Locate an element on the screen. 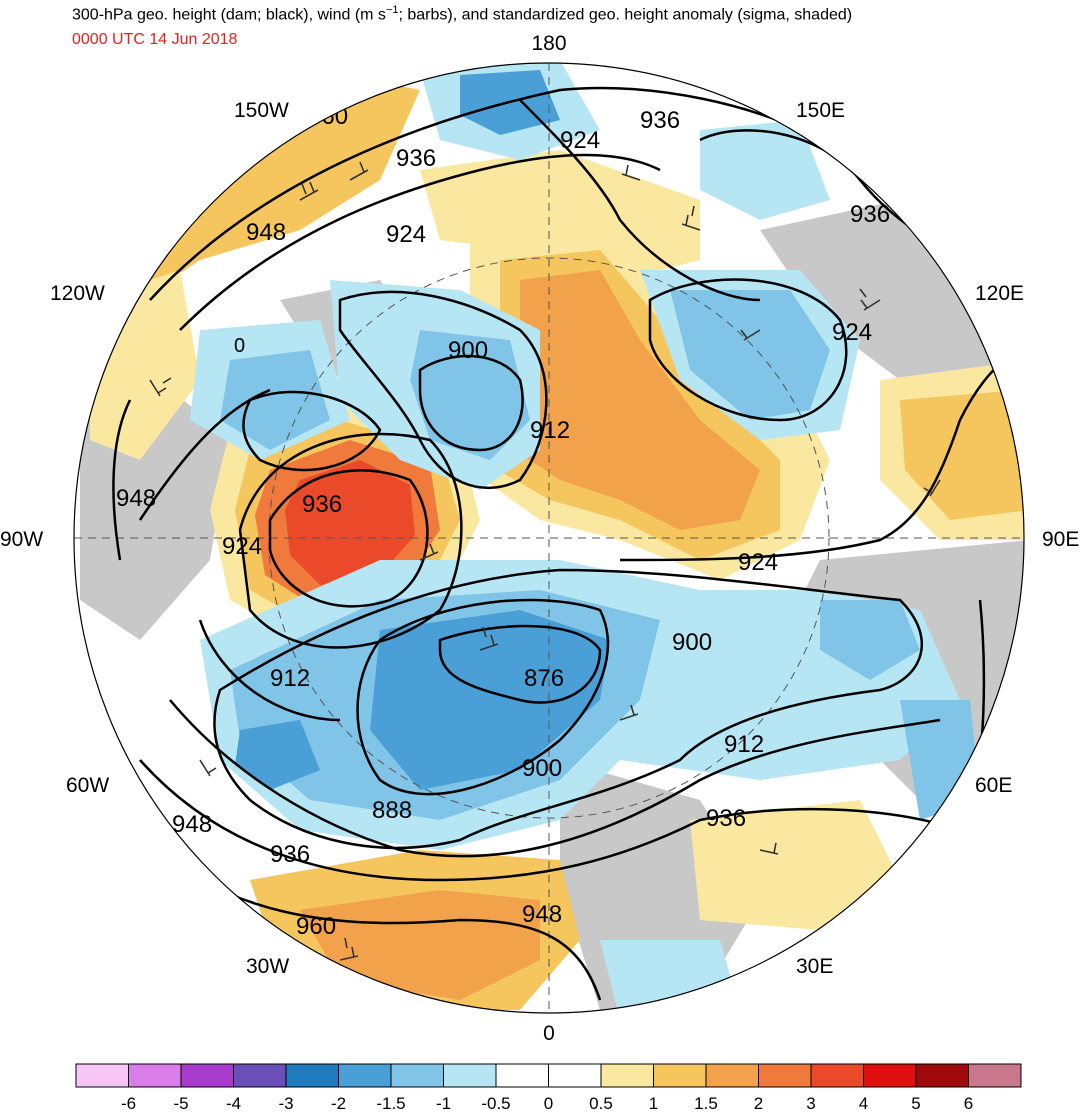 This screenshot has width=1088, height=1112. lon-label-120e: 120E is located at coordinates (999, 293).